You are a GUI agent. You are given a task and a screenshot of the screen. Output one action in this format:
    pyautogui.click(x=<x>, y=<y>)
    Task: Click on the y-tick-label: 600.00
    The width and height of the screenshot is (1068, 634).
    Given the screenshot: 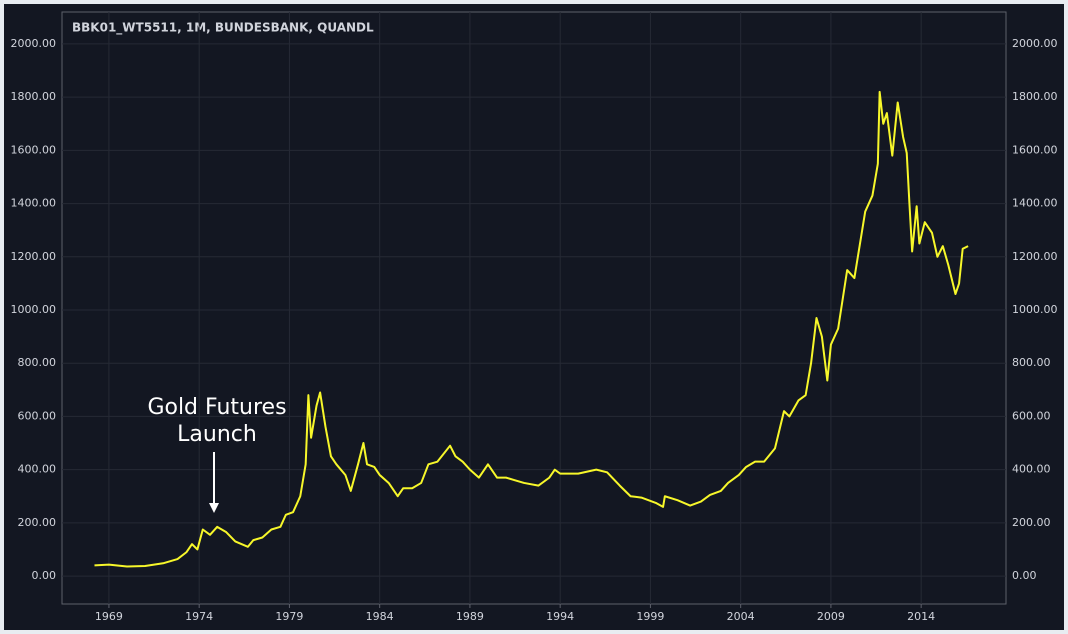 What is the action you would take?
    pyautogui.click(x=37, y=415)
    